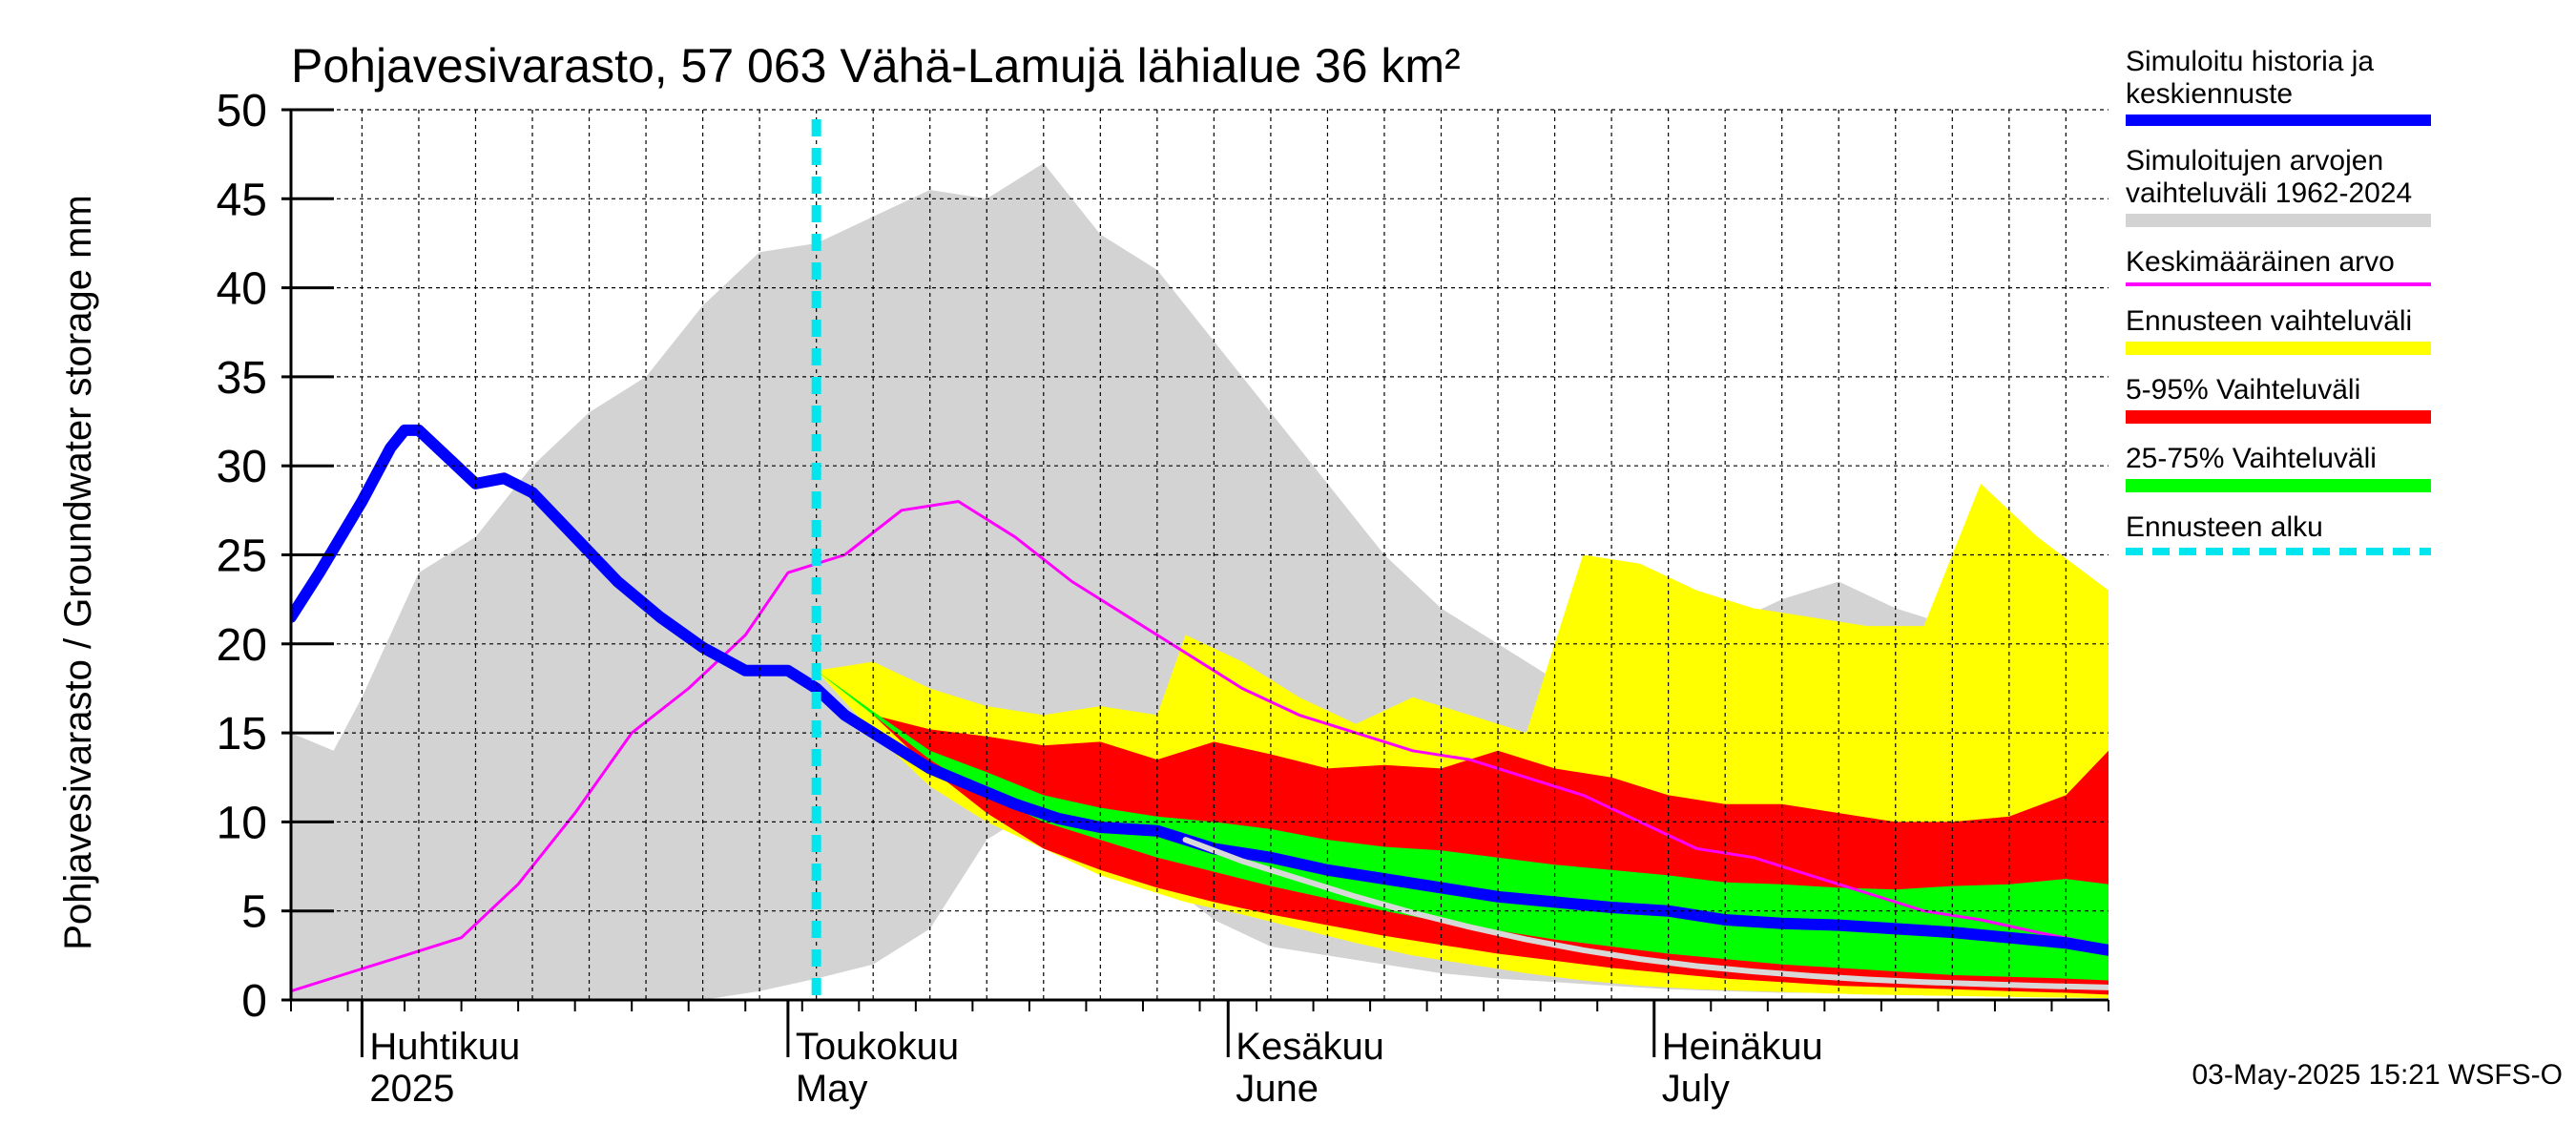 The image size is (2576, 1145). What do you see at coordinates (2250, 78) in the screenshot?
I see `legend-label: Simuloitu historia ja keskiennuste` at bounding box center [2250, 78].